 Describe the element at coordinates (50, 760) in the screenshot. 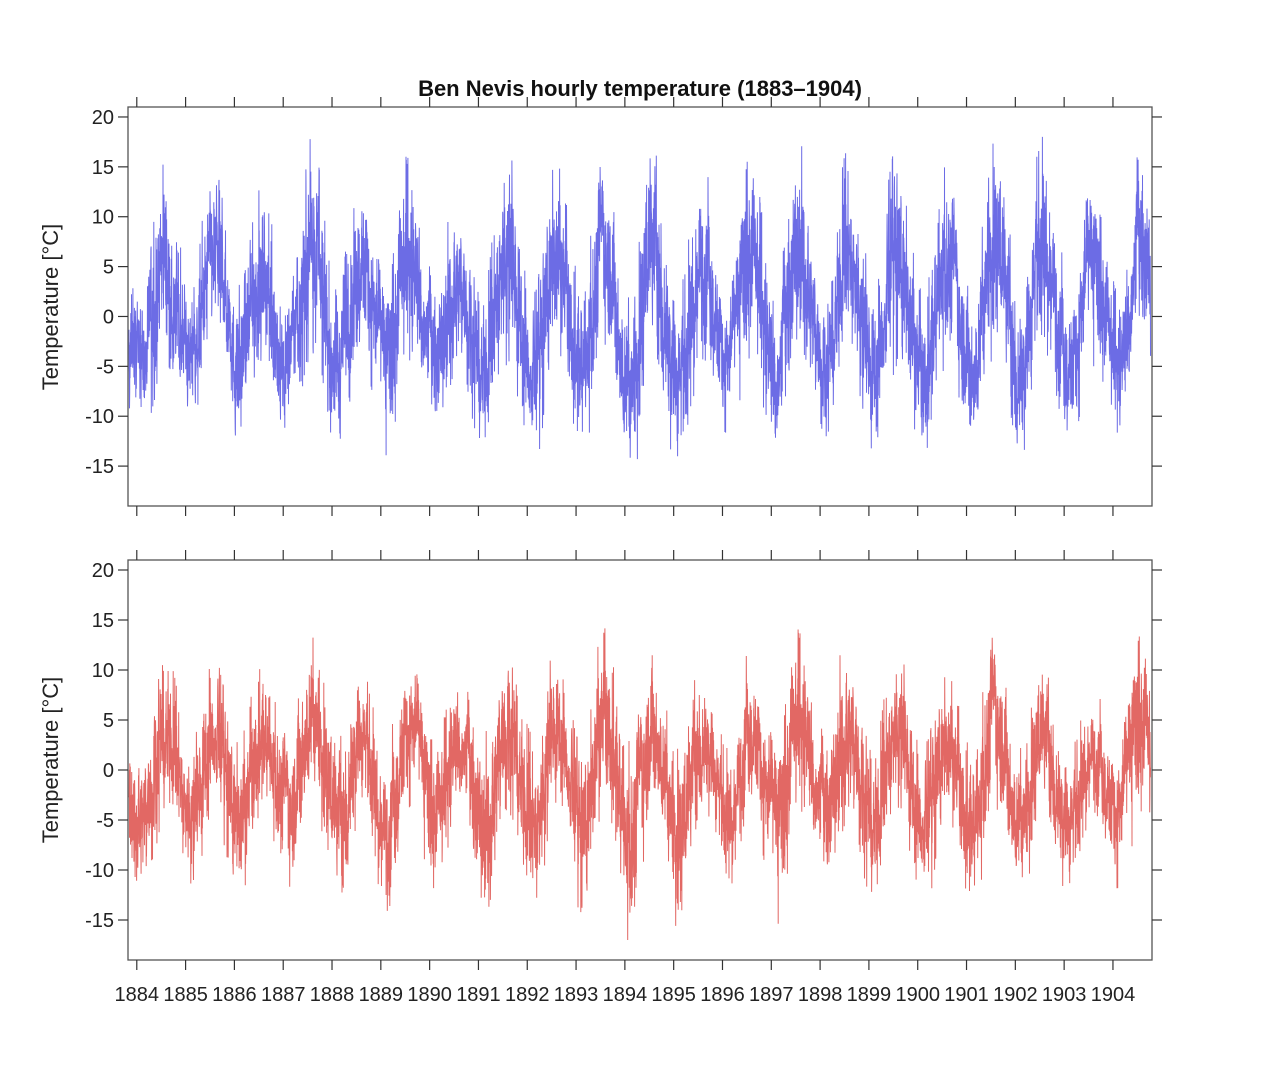

I see `y-axis-label-bottom: Temperature [°C]` at that location.